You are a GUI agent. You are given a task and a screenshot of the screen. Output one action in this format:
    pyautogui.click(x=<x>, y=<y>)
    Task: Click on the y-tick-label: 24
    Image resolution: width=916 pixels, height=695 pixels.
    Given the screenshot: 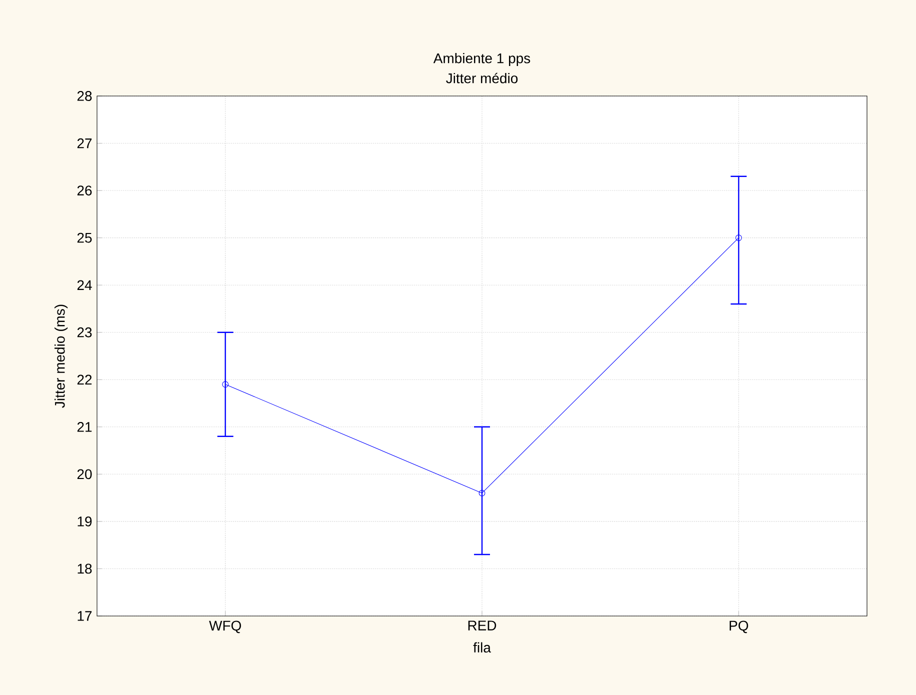 What is the action you would take?
    pyautogui.click(x=84, y=285)
    